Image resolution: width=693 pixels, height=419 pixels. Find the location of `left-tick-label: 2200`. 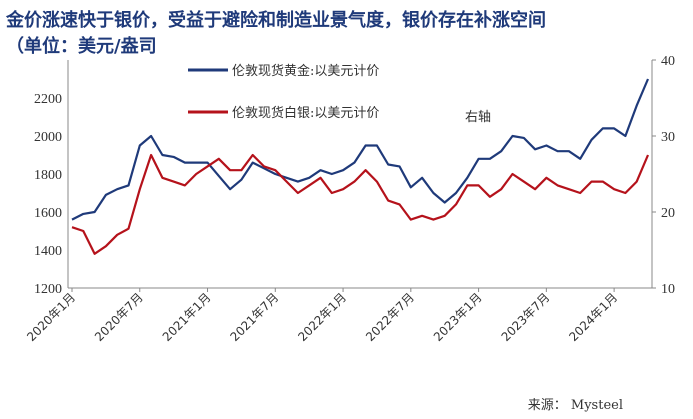

left-tick-label: 2200 is located at coordinates (48, 99).